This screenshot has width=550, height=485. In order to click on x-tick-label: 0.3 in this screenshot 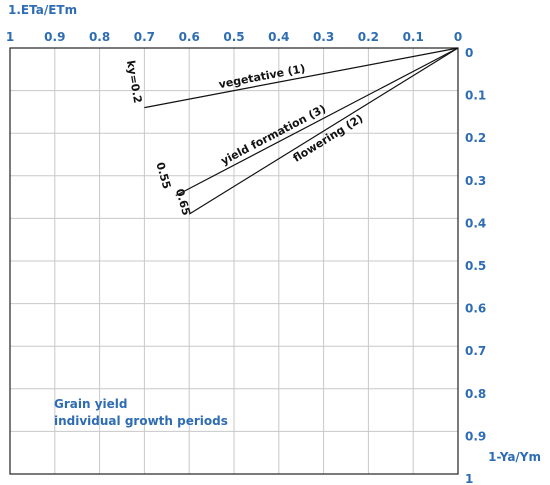, I will do `click(323, 37)`.